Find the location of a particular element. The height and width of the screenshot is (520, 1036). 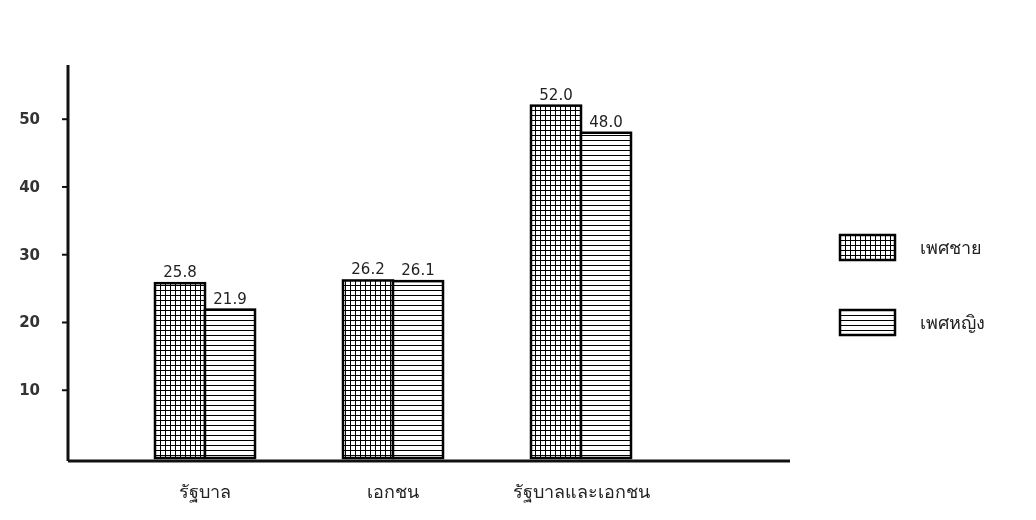

data-label: 26.2 is located at coordinates (368, 269).